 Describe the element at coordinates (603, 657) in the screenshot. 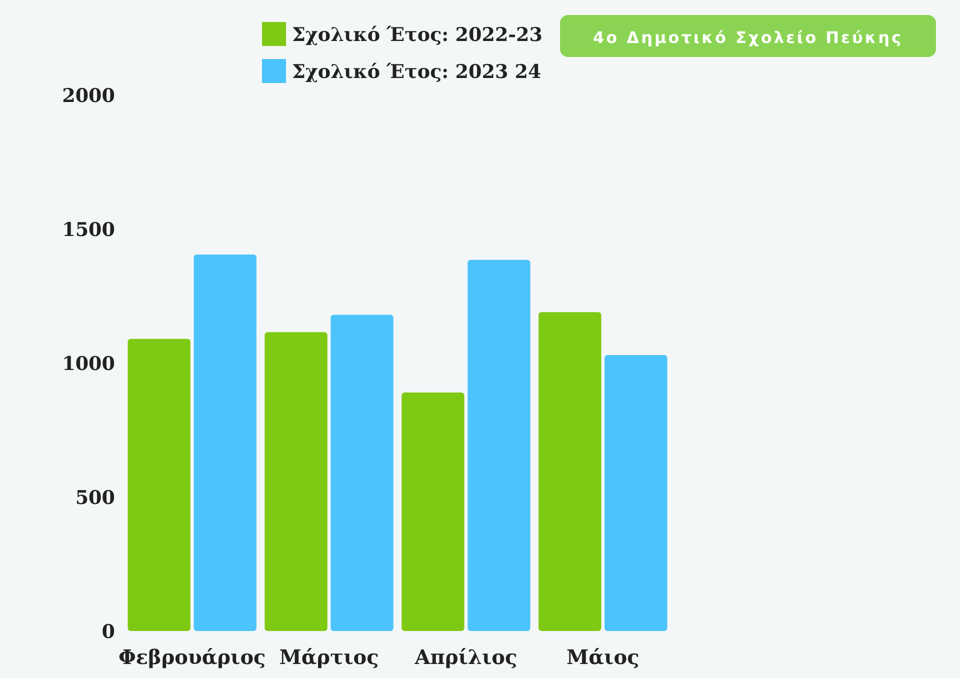

I see `x-tick-label: Μάιος` at that location.